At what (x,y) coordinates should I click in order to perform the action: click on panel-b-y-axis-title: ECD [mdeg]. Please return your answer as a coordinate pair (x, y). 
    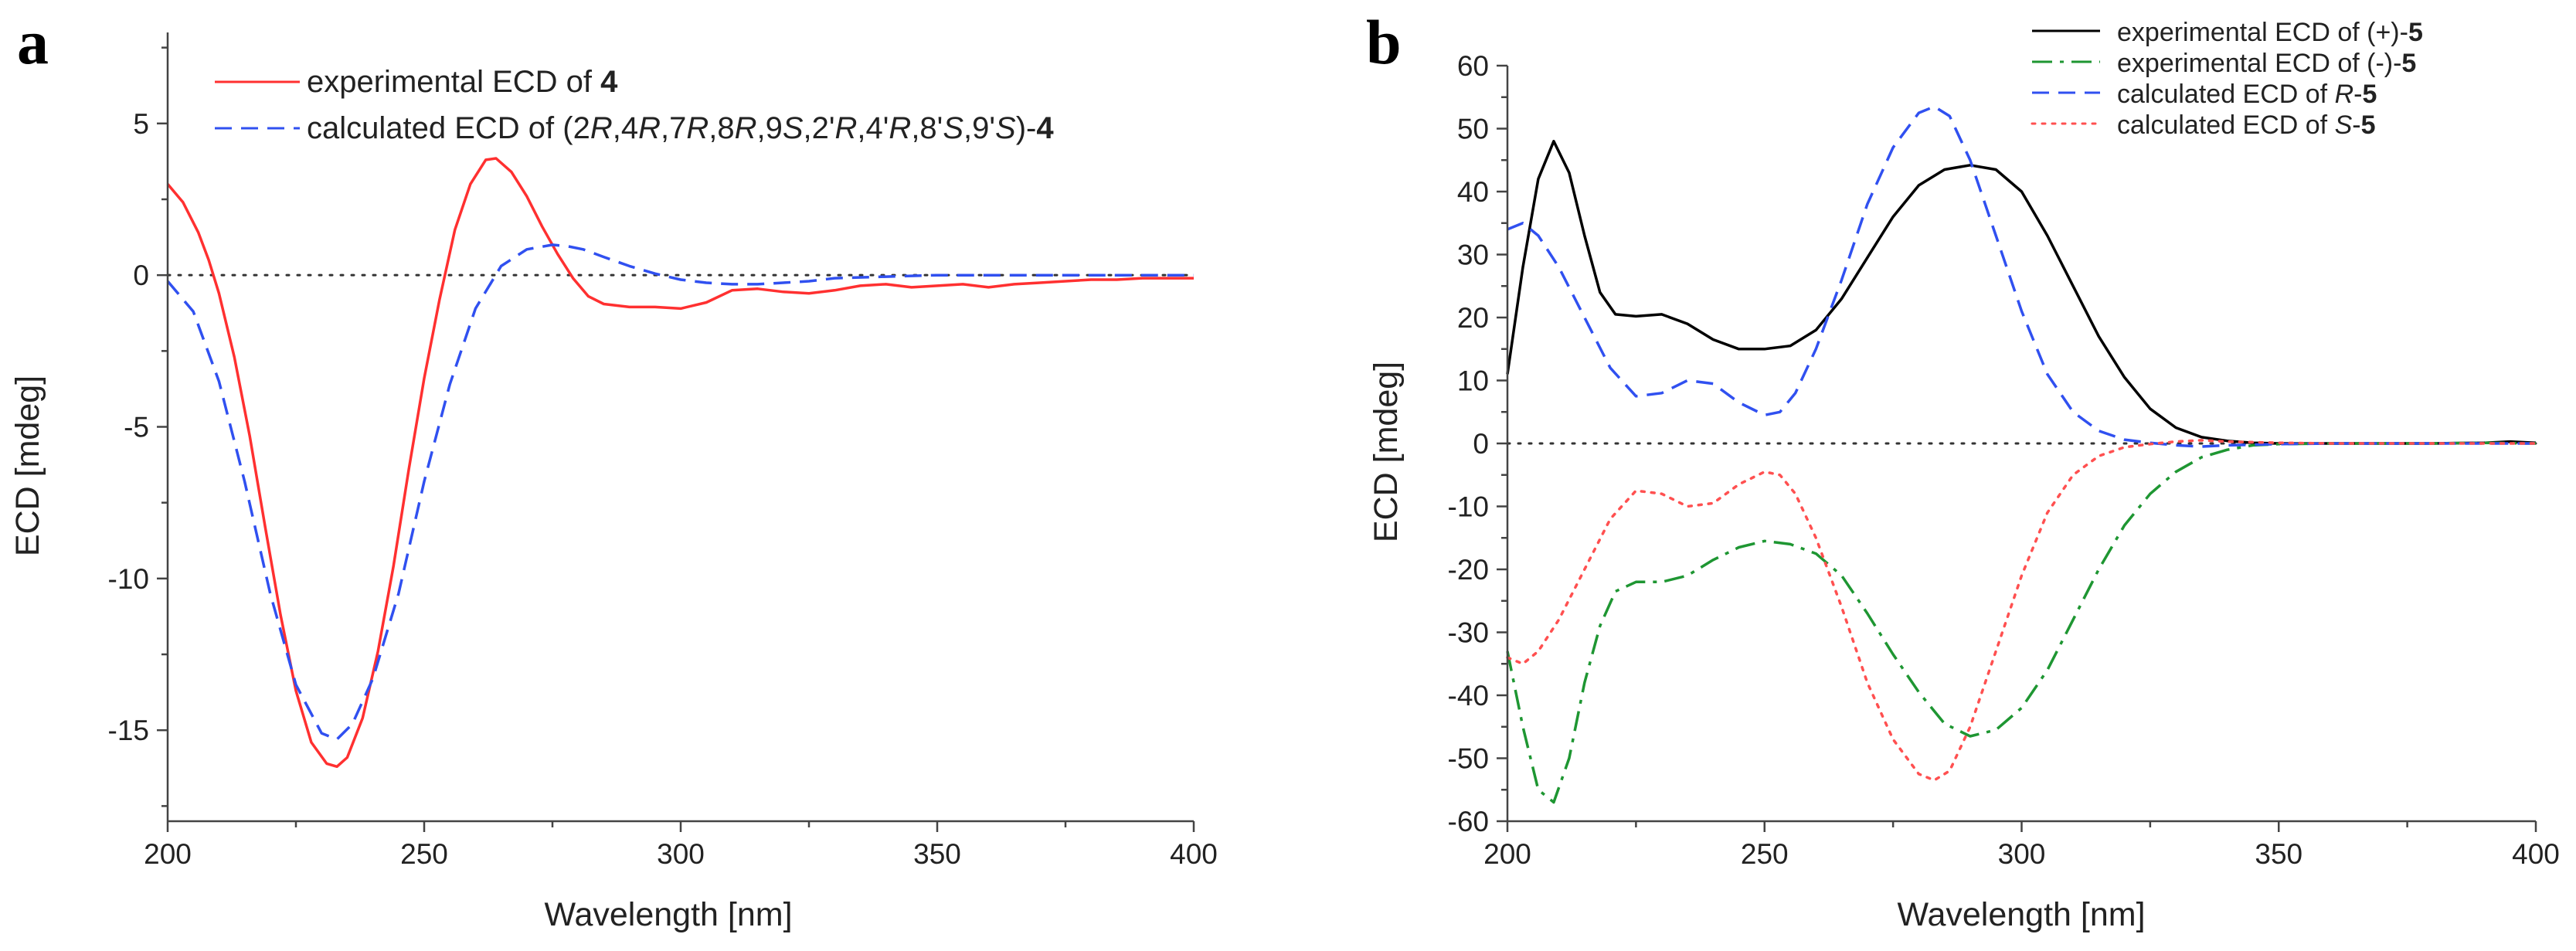
    Looking at the image, I should click on (1386, 452).